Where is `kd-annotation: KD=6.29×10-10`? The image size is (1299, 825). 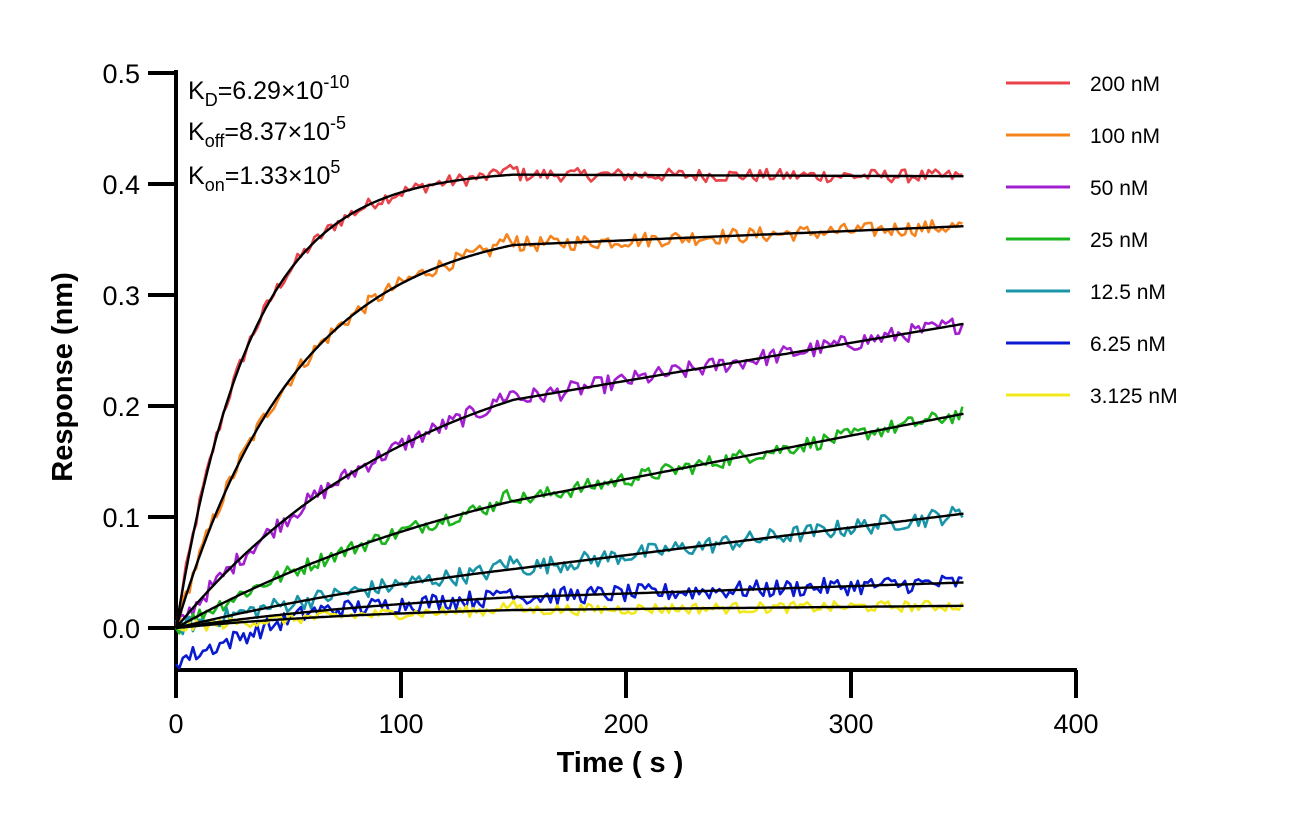 kd-annotation: KD=6.29×10-10 is located at coordinates (268, 91).